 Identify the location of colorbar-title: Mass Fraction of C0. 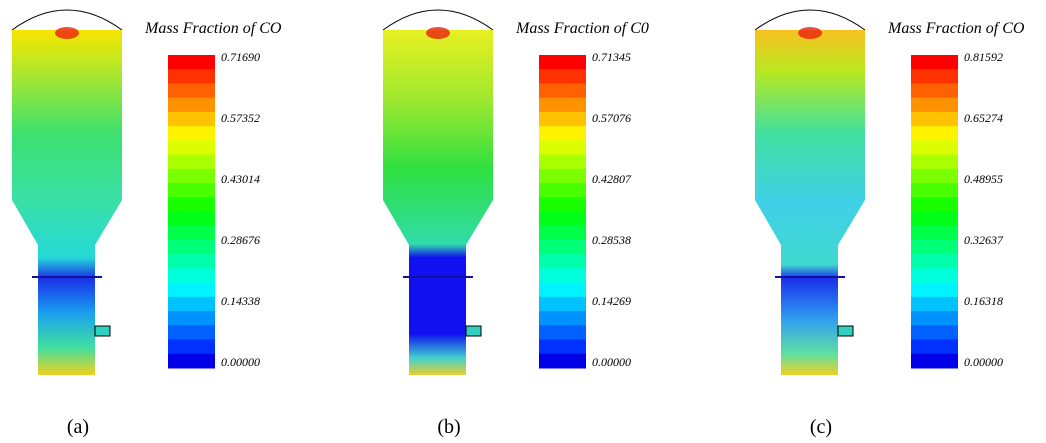
(582, 28).